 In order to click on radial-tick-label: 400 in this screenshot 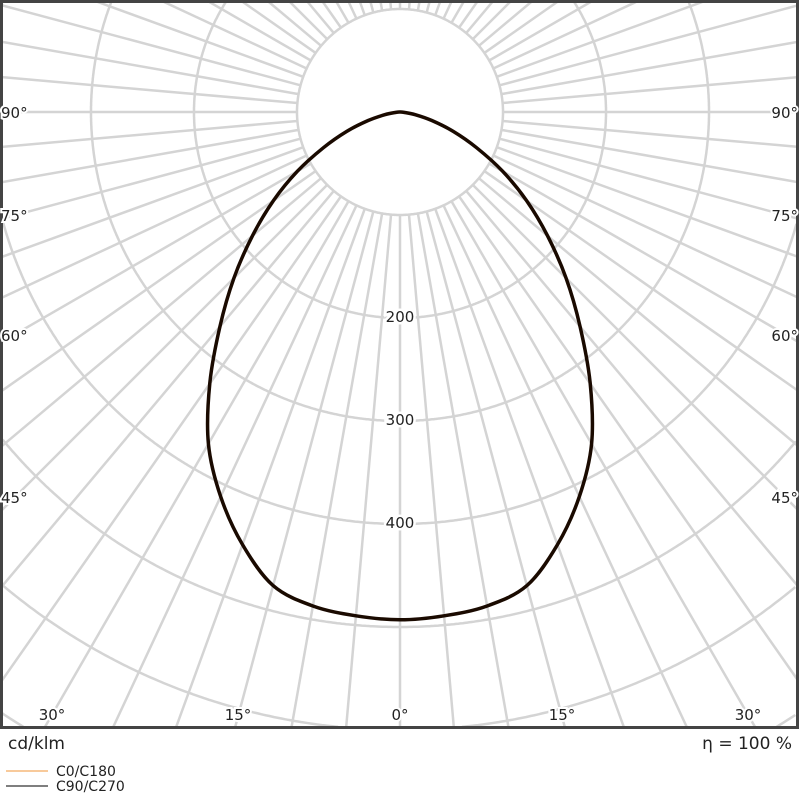, I will do `click(400, 523)`.